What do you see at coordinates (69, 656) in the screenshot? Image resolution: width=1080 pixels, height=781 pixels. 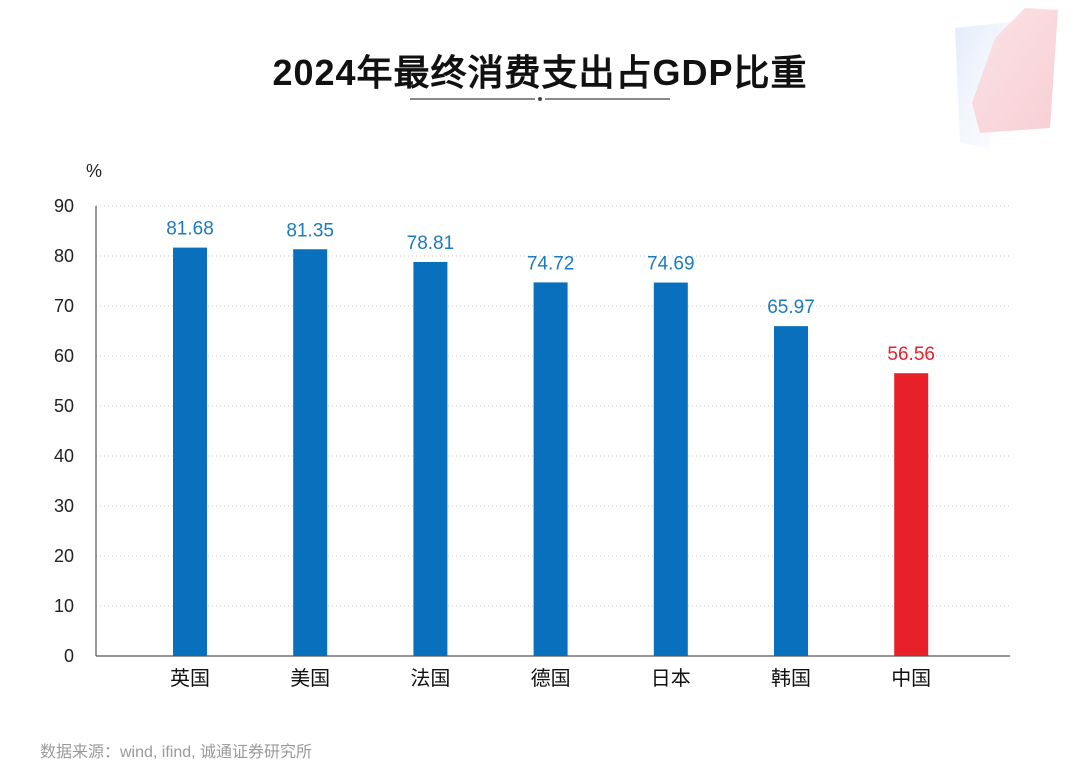 I see `y-tick-label: 0` at bounding box center [69, 656].